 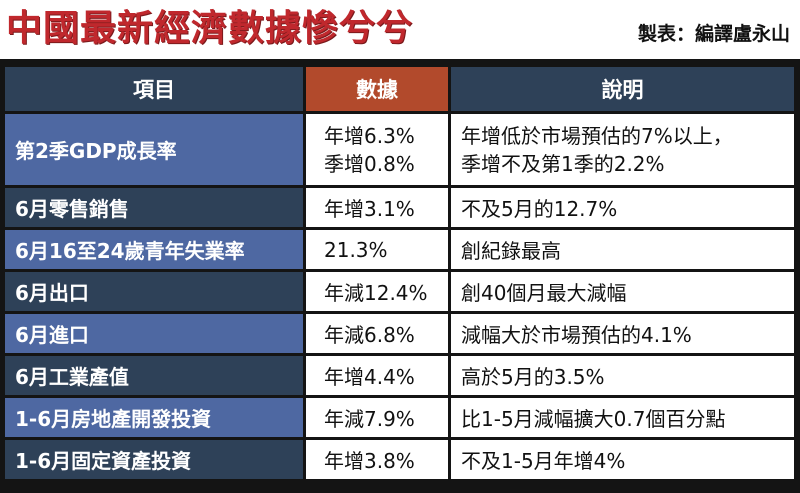 What do you see at coordinates (597, 135) in the screenshot?
I see `row-desc-line: 年增低於市場預估的7%以上，` at bounding box center [597, 135].